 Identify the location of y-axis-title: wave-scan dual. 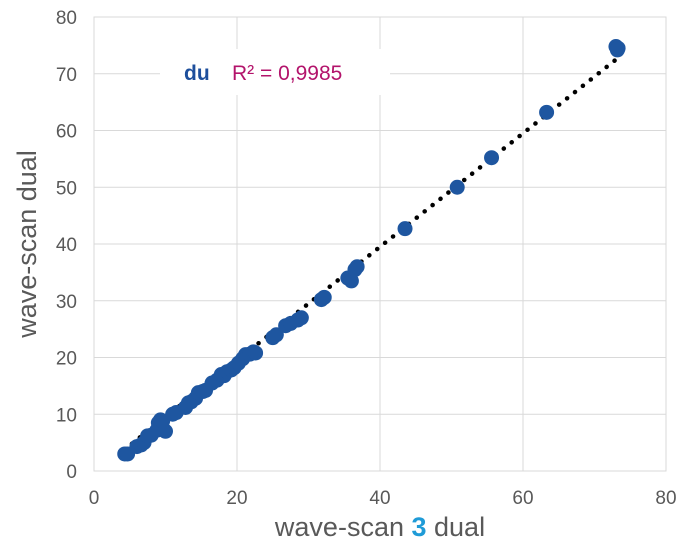
(27, 244).